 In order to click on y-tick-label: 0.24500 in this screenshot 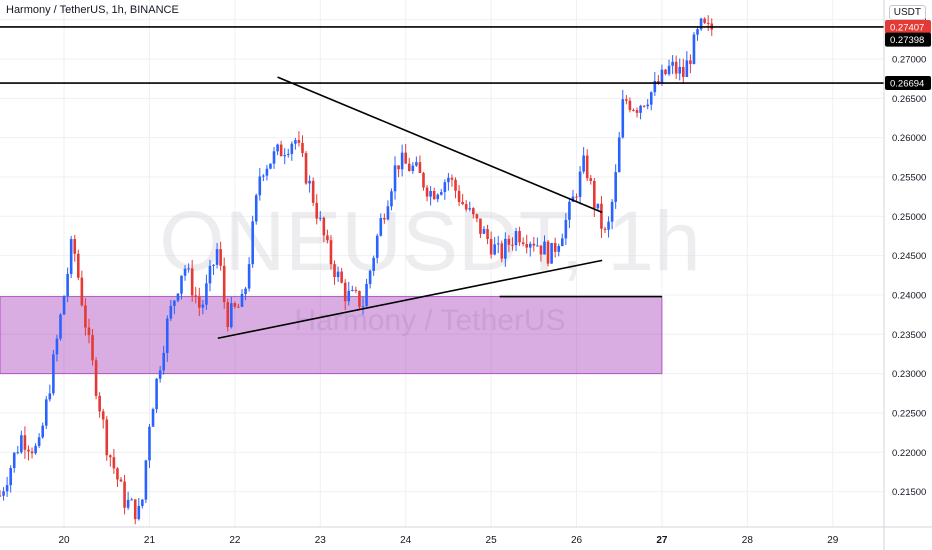, I will do `click(909, 256)`.